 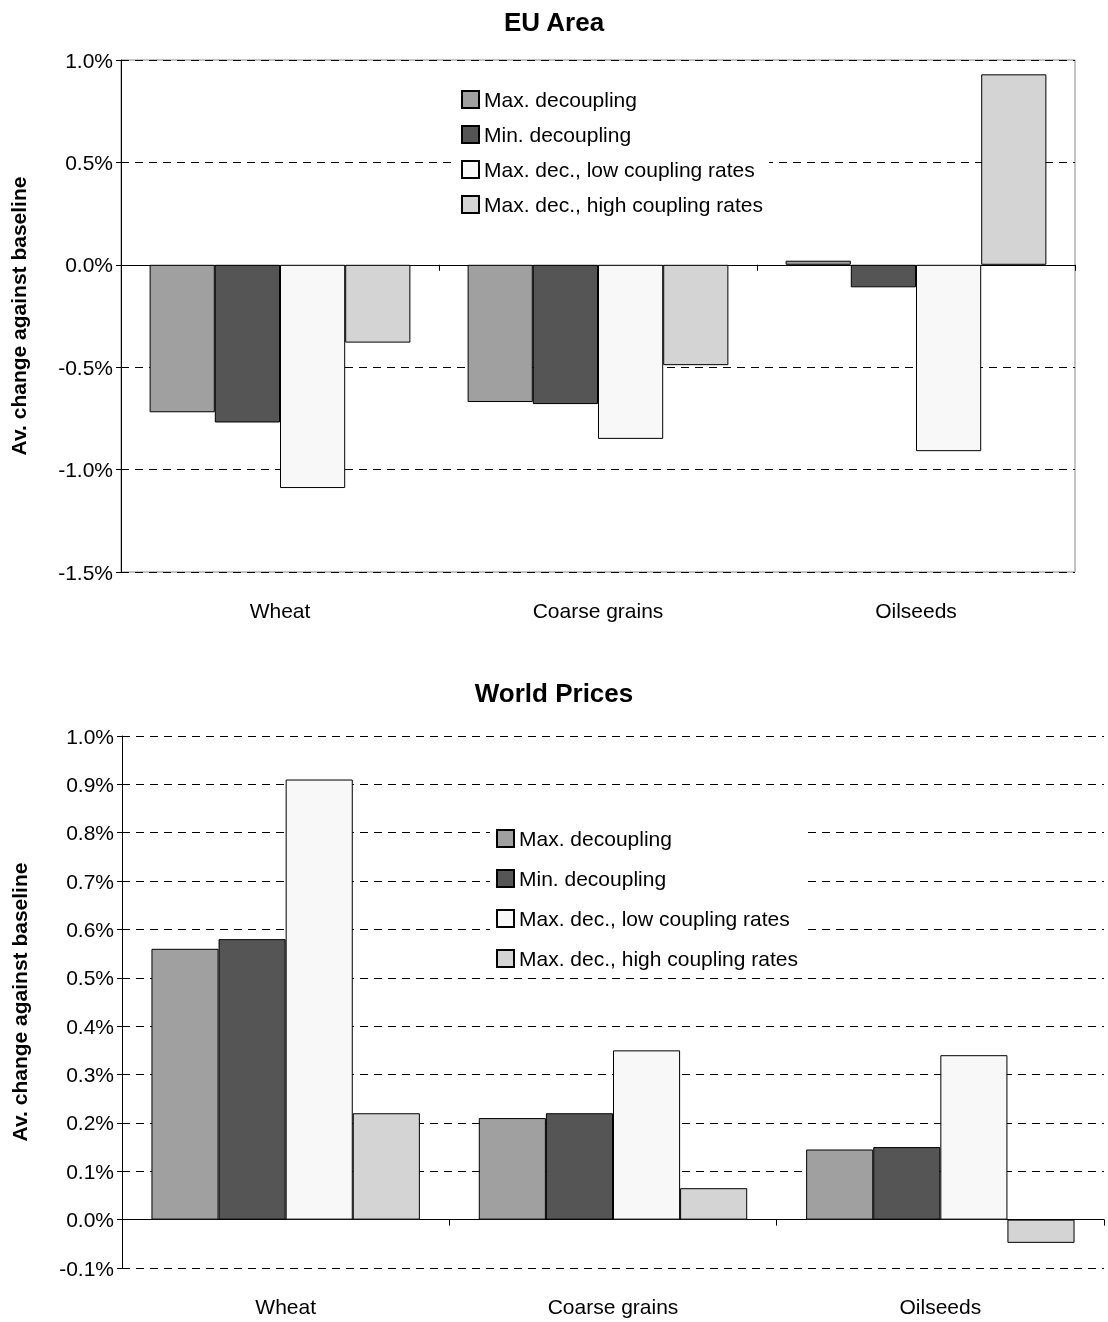 I want to click on y-tick-label: -0.5%, so click(x=85, y=367).